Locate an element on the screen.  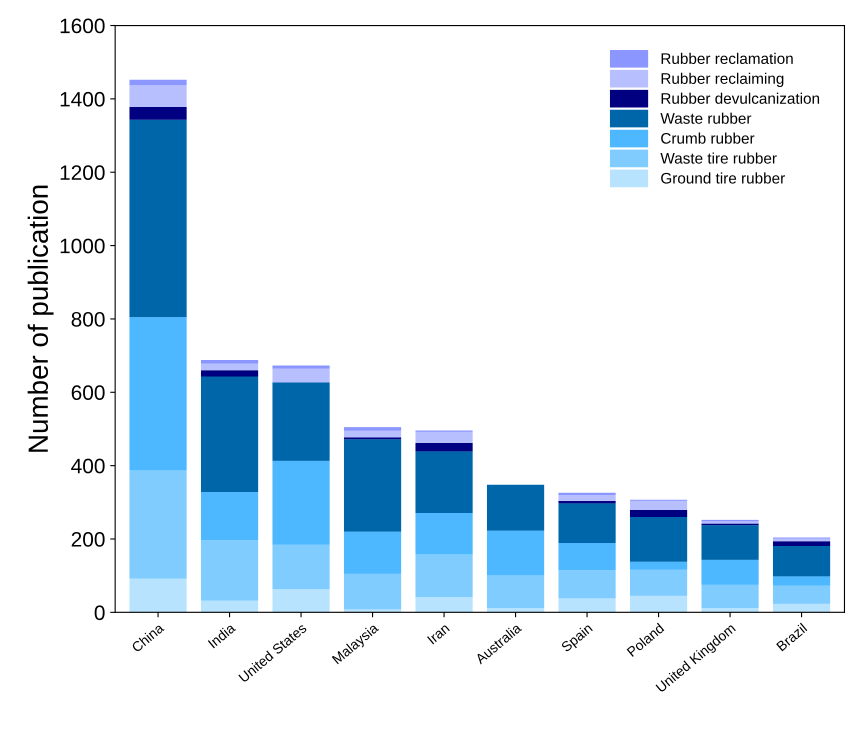
legend-label: Crumb rubber is located at coordinates (707, 138).